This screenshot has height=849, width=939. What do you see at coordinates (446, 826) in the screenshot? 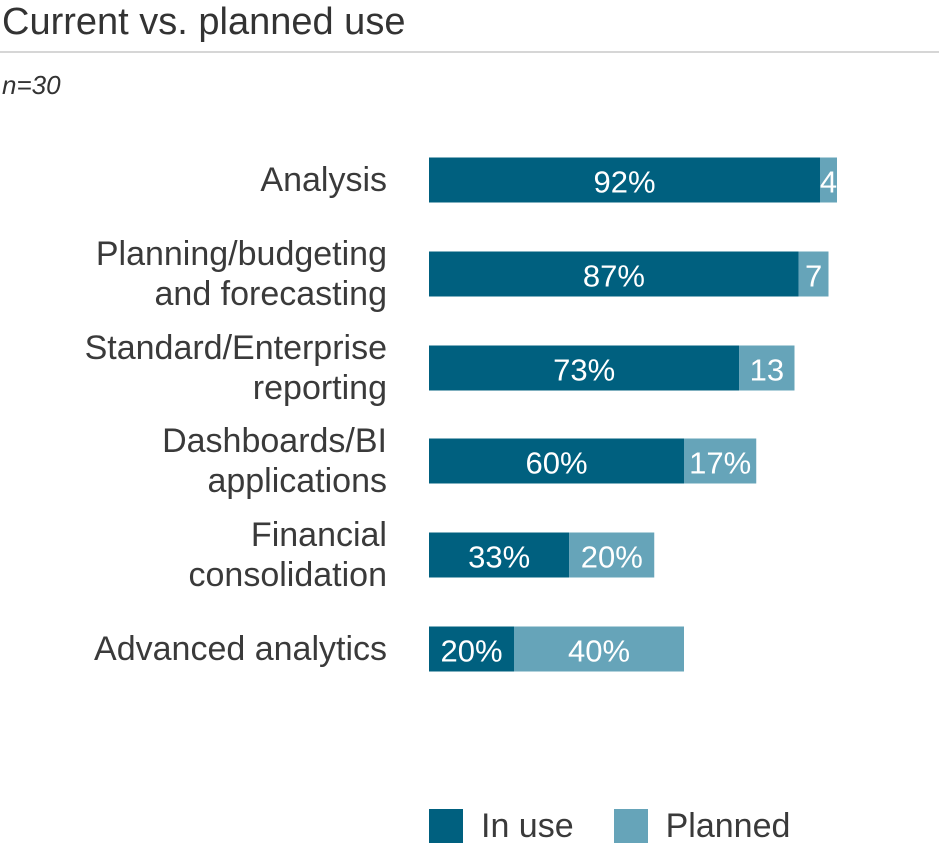
I see `legend-swatch-in-use` at bounding box center [446, 826].